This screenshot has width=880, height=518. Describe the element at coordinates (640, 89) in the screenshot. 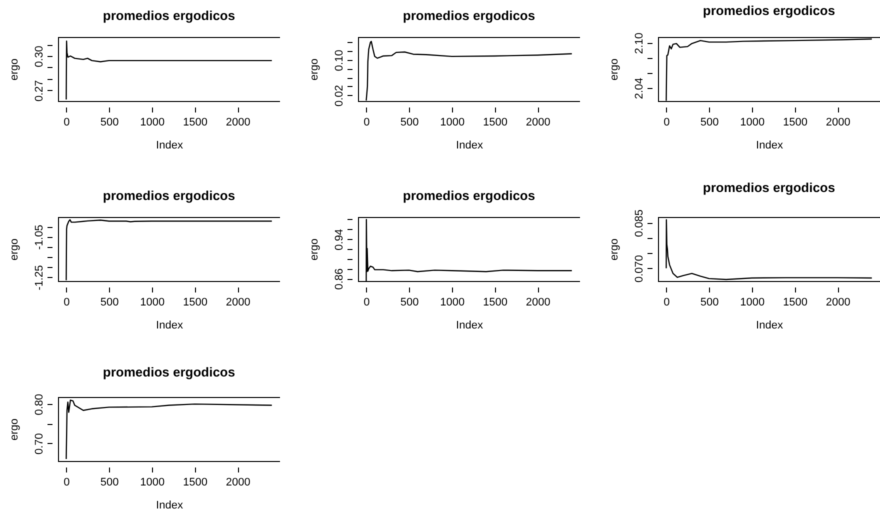

I see `y-tick-label: 2.04` at that location.